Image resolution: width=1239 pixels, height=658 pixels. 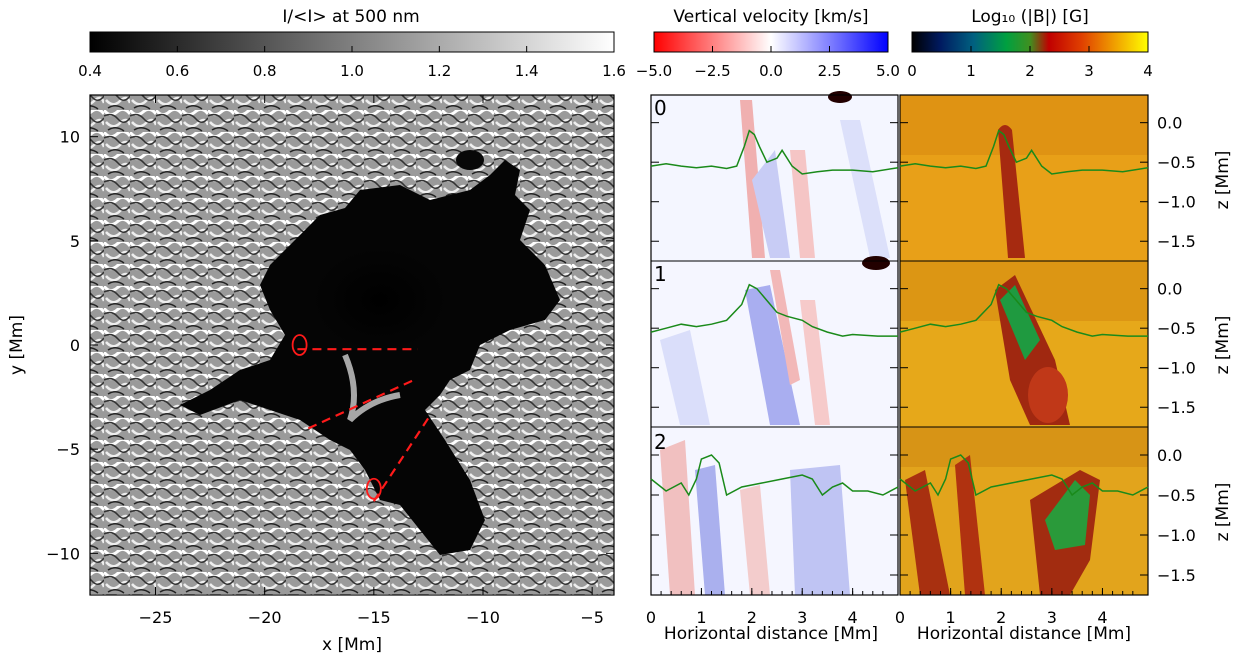 I want to click on light-bridge, so click(x=371, y=388).